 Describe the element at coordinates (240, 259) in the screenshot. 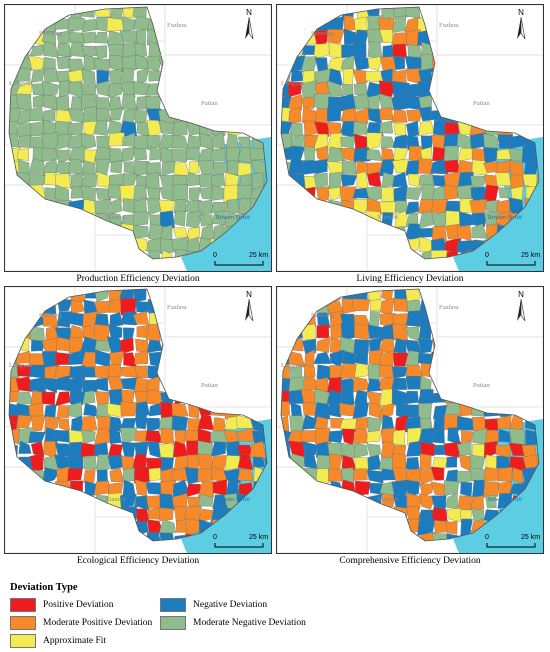

I see `scale-bar: 0 25 km` at that location.